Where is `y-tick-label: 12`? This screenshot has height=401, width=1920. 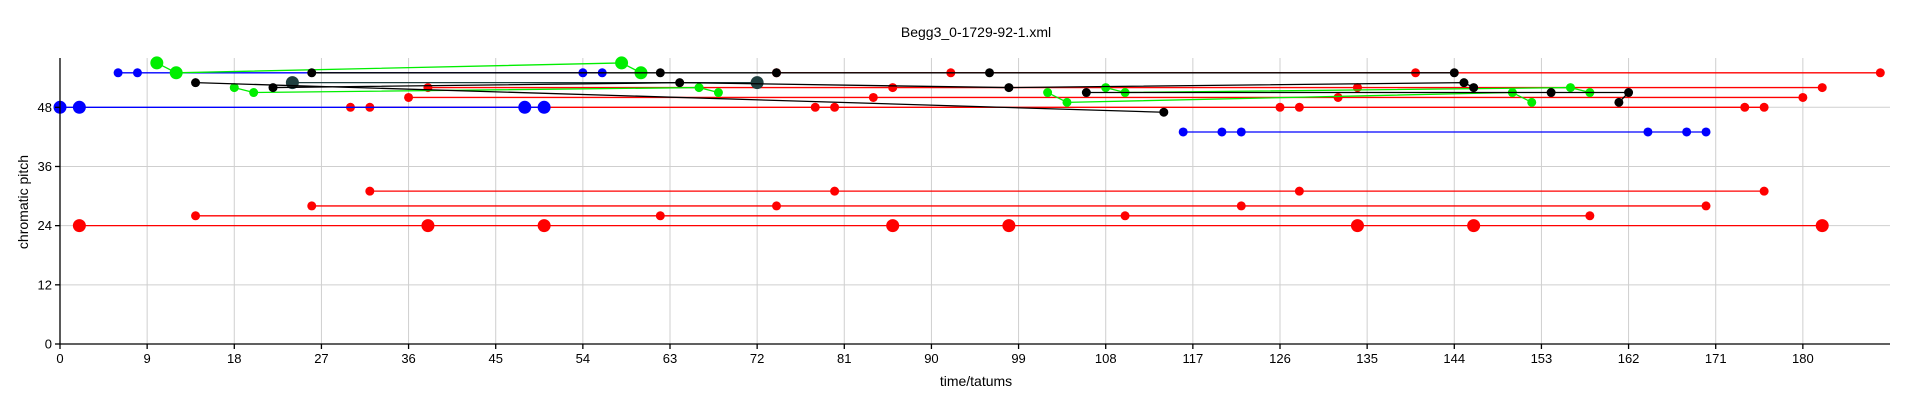
y-tick-label: 12 is located at coordinates (45, 284).